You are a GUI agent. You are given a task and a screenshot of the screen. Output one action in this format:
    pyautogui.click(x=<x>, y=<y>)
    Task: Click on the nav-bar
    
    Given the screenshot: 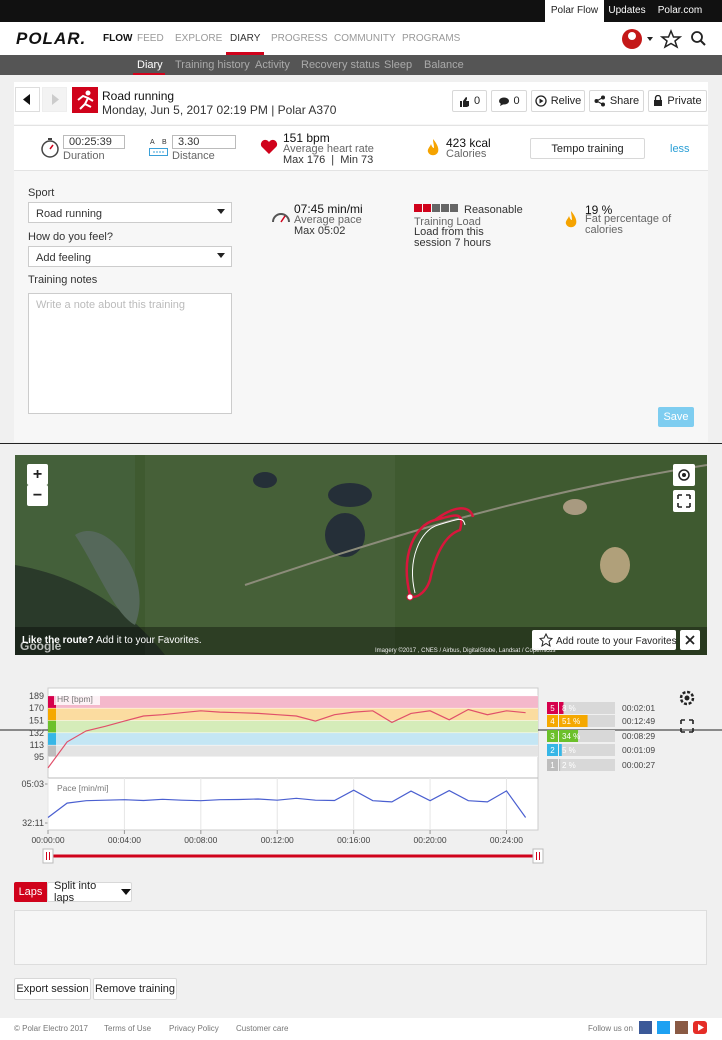 What is the action you would take?
    pyautogui.click(x=361, y=38)
    